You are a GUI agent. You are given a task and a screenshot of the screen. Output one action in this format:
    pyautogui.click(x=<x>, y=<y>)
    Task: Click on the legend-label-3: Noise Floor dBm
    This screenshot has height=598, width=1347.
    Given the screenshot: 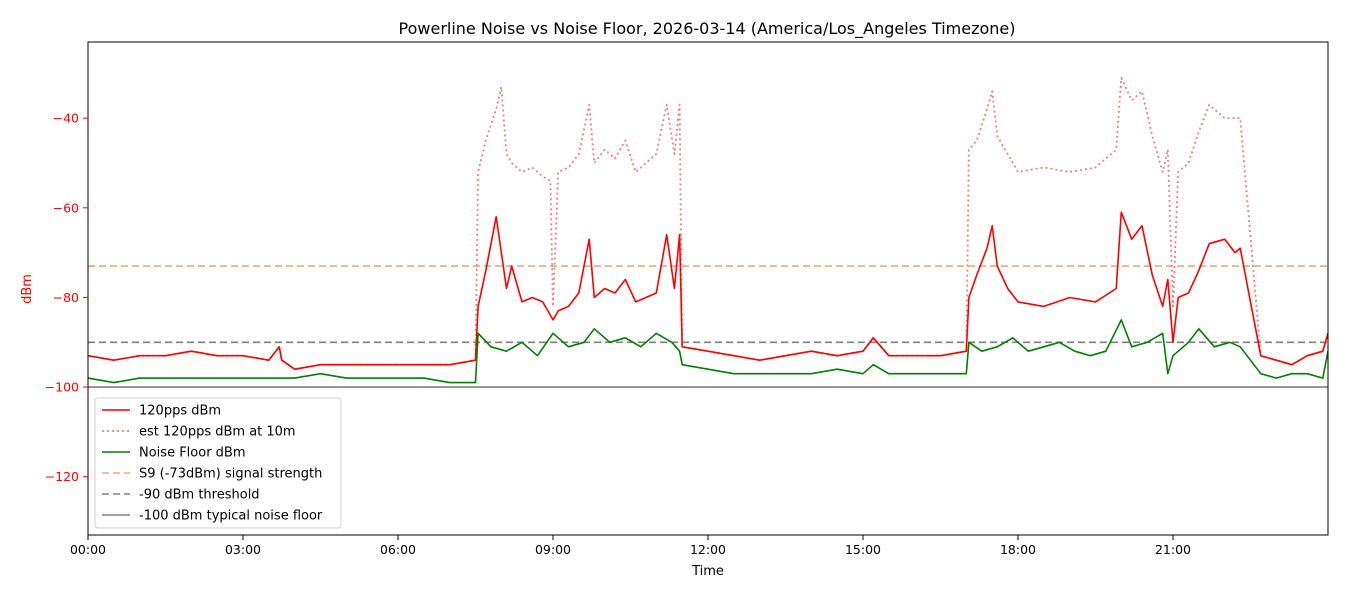 What is the action you would take?
    pyautogui.click(x=192, y=453)
    